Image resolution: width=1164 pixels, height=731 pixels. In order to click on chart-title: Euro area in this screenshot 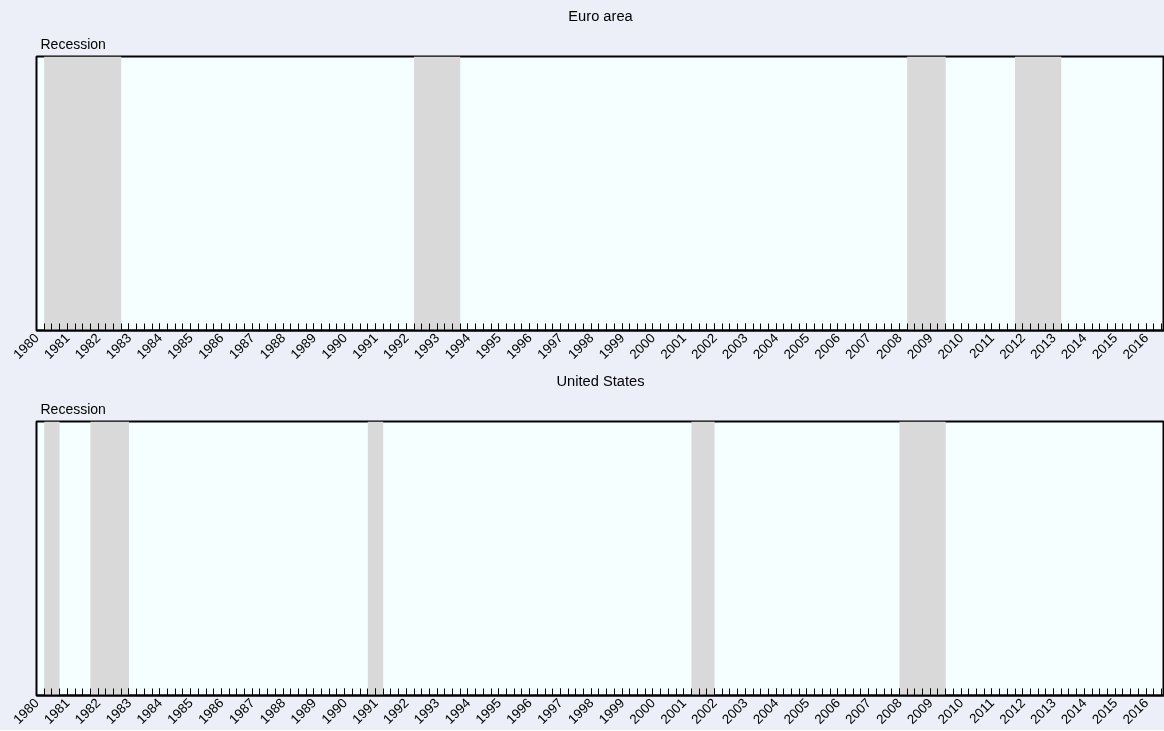, I will do `click(601, 15)`.